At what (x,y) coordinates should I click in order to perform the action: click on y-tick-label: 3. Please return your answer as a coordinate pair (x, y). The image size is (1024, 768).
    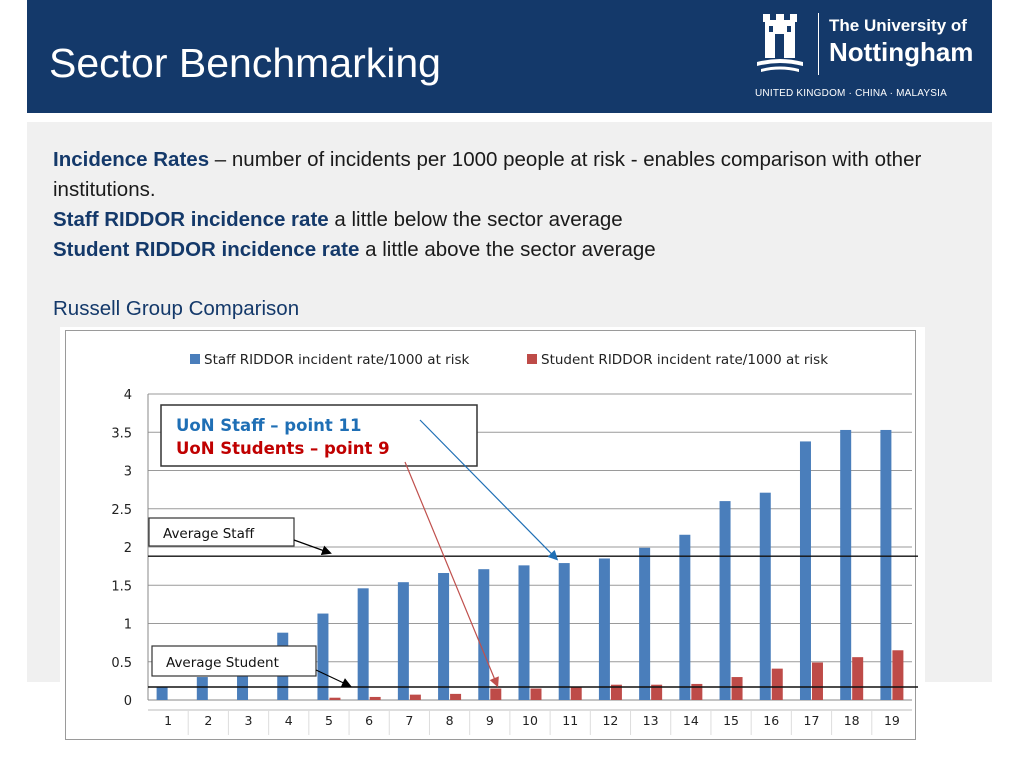
    Looking at the image, I should click on (128, 472).